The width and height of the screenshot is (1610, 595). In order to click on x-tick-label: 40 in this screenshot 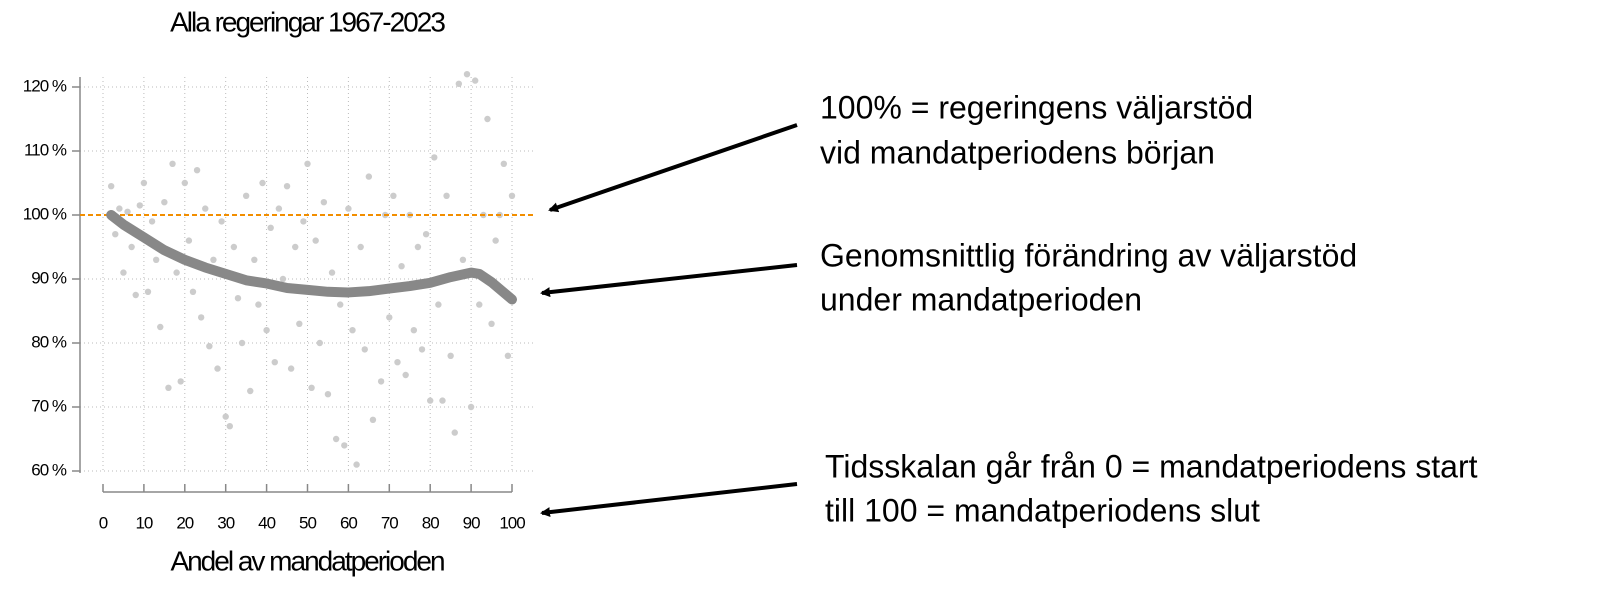, I will do `click(266, 522)`.